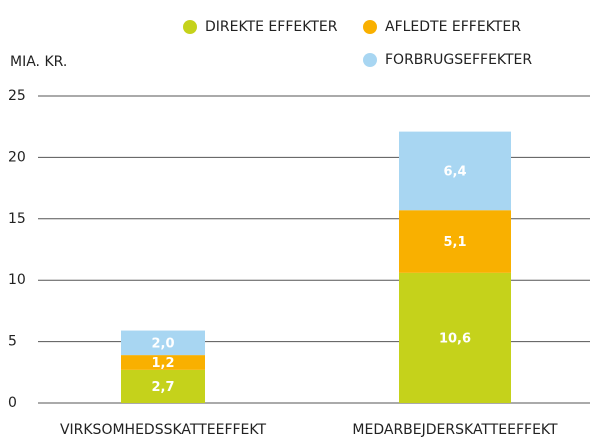 The height and width of the screenshot is (437, 596). What do you see at coordinates (17, 280) in the screenshot?
I see `y-tick-label: 10` at bounding box center [17, 280].